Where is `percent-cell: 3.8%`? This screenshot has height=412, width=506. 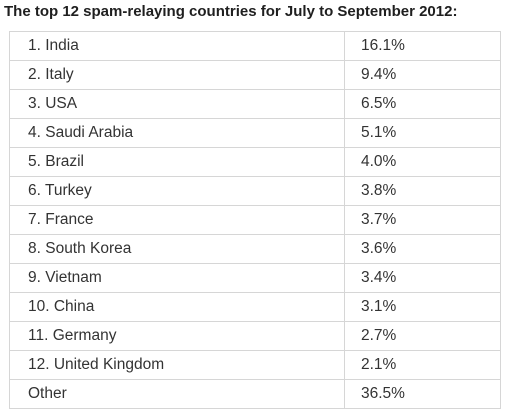 percent-cell: 3.8% is located at coordinates (422, 191).